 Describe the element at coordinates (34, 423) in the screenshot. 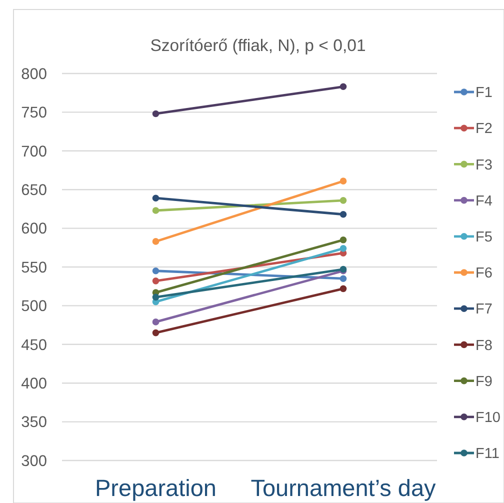

I see `y-tick-label: 350` at that location.